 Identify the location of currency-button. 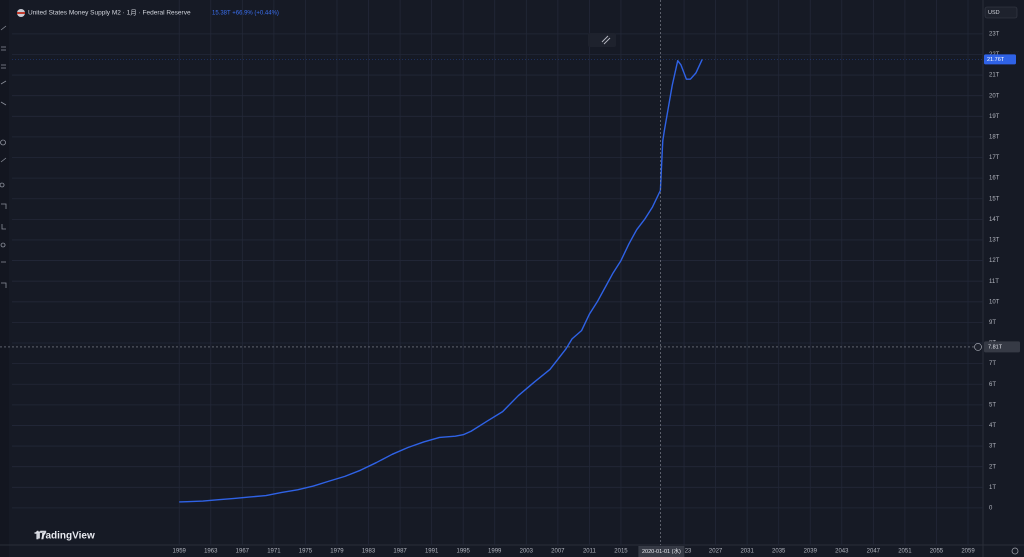
(1001, 12).